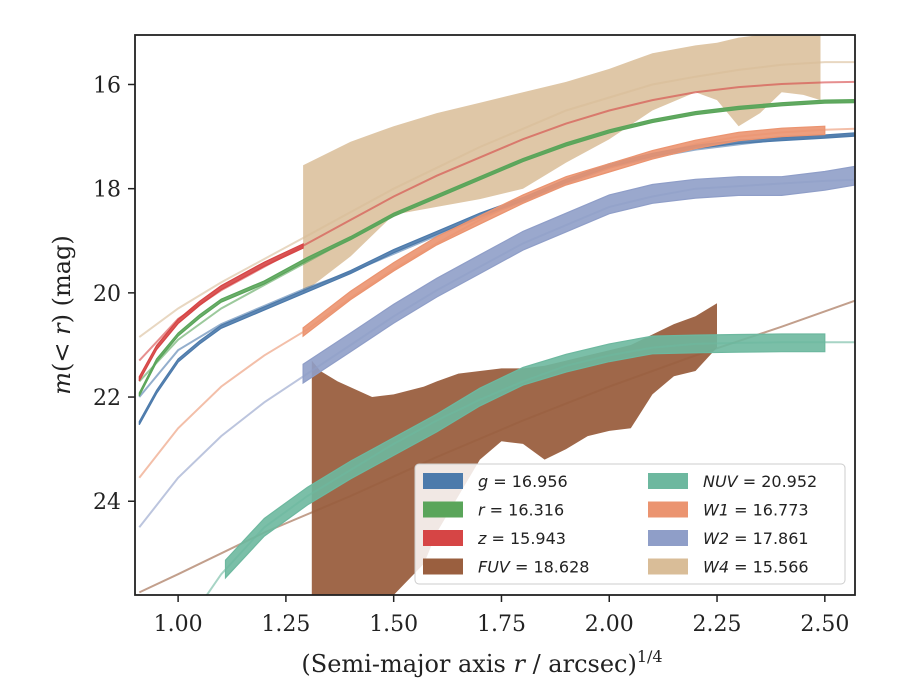  Describe the element at coordinates (756, 567) in the screenshot. I see `legend-label: W4 = 15.566` at that location.